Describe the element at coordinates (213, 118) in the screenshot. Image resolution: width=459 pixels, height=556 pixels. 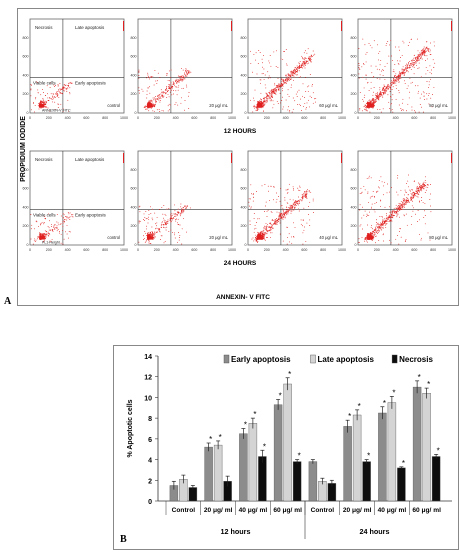
I see `x-tick-label: 800` at that location.